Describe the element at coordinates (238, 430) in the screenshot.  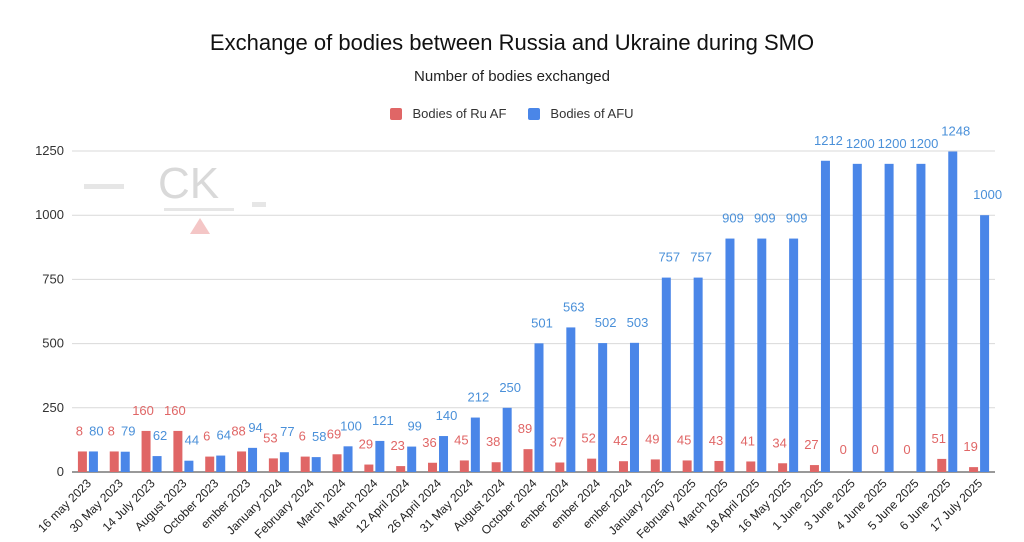
I see `data-label-ru: 88` at that location.